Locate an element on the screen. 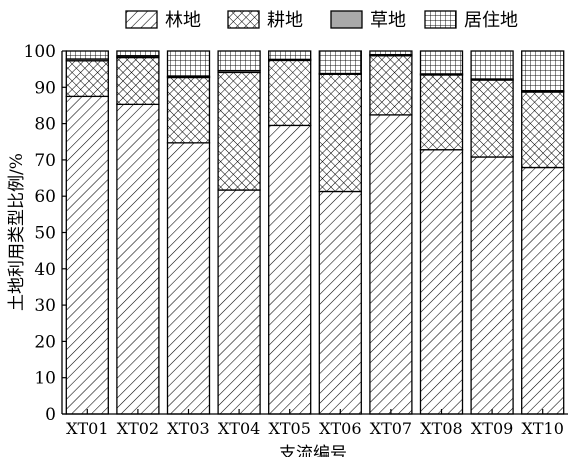  y-axis-label: 土地利用类型比例/% is located at coordinates (17, 232).